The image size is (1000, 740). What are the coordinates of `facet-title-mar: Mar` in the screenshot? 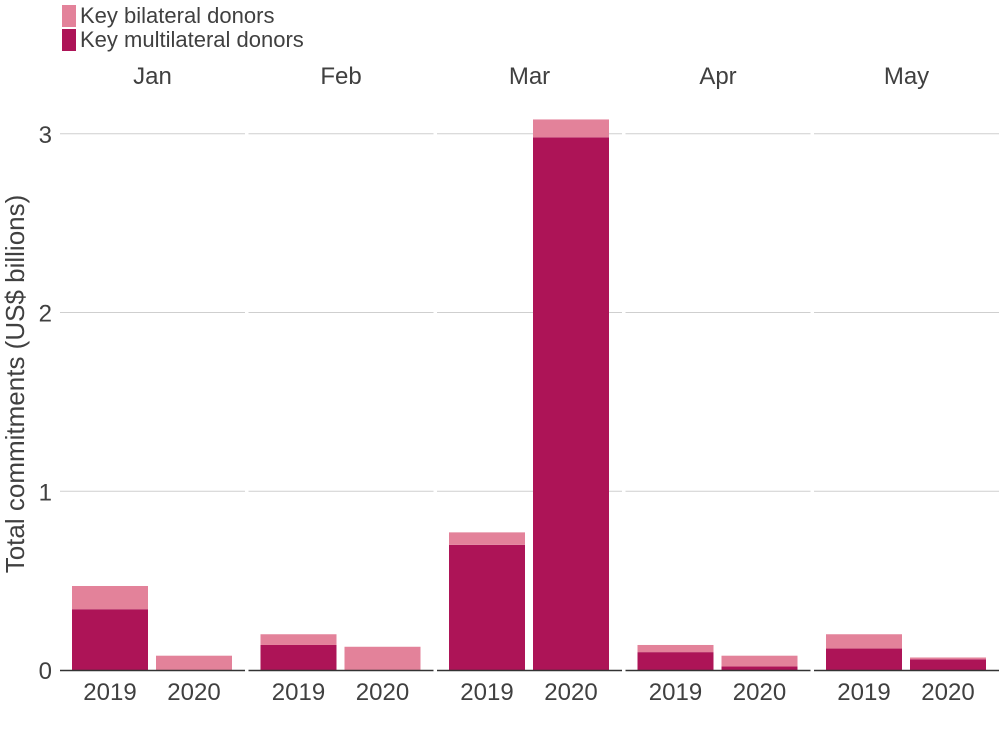 It's located at (529, 76).